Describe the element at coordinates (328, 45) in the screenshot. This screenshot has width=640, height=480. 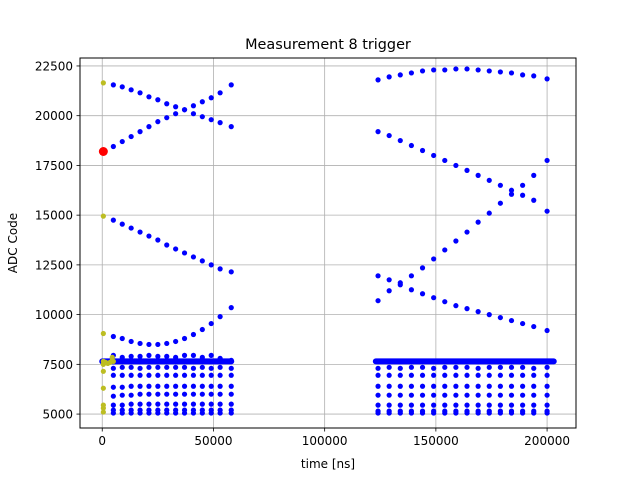
I see `chart-title: Measurement 8 trigger` at that location.